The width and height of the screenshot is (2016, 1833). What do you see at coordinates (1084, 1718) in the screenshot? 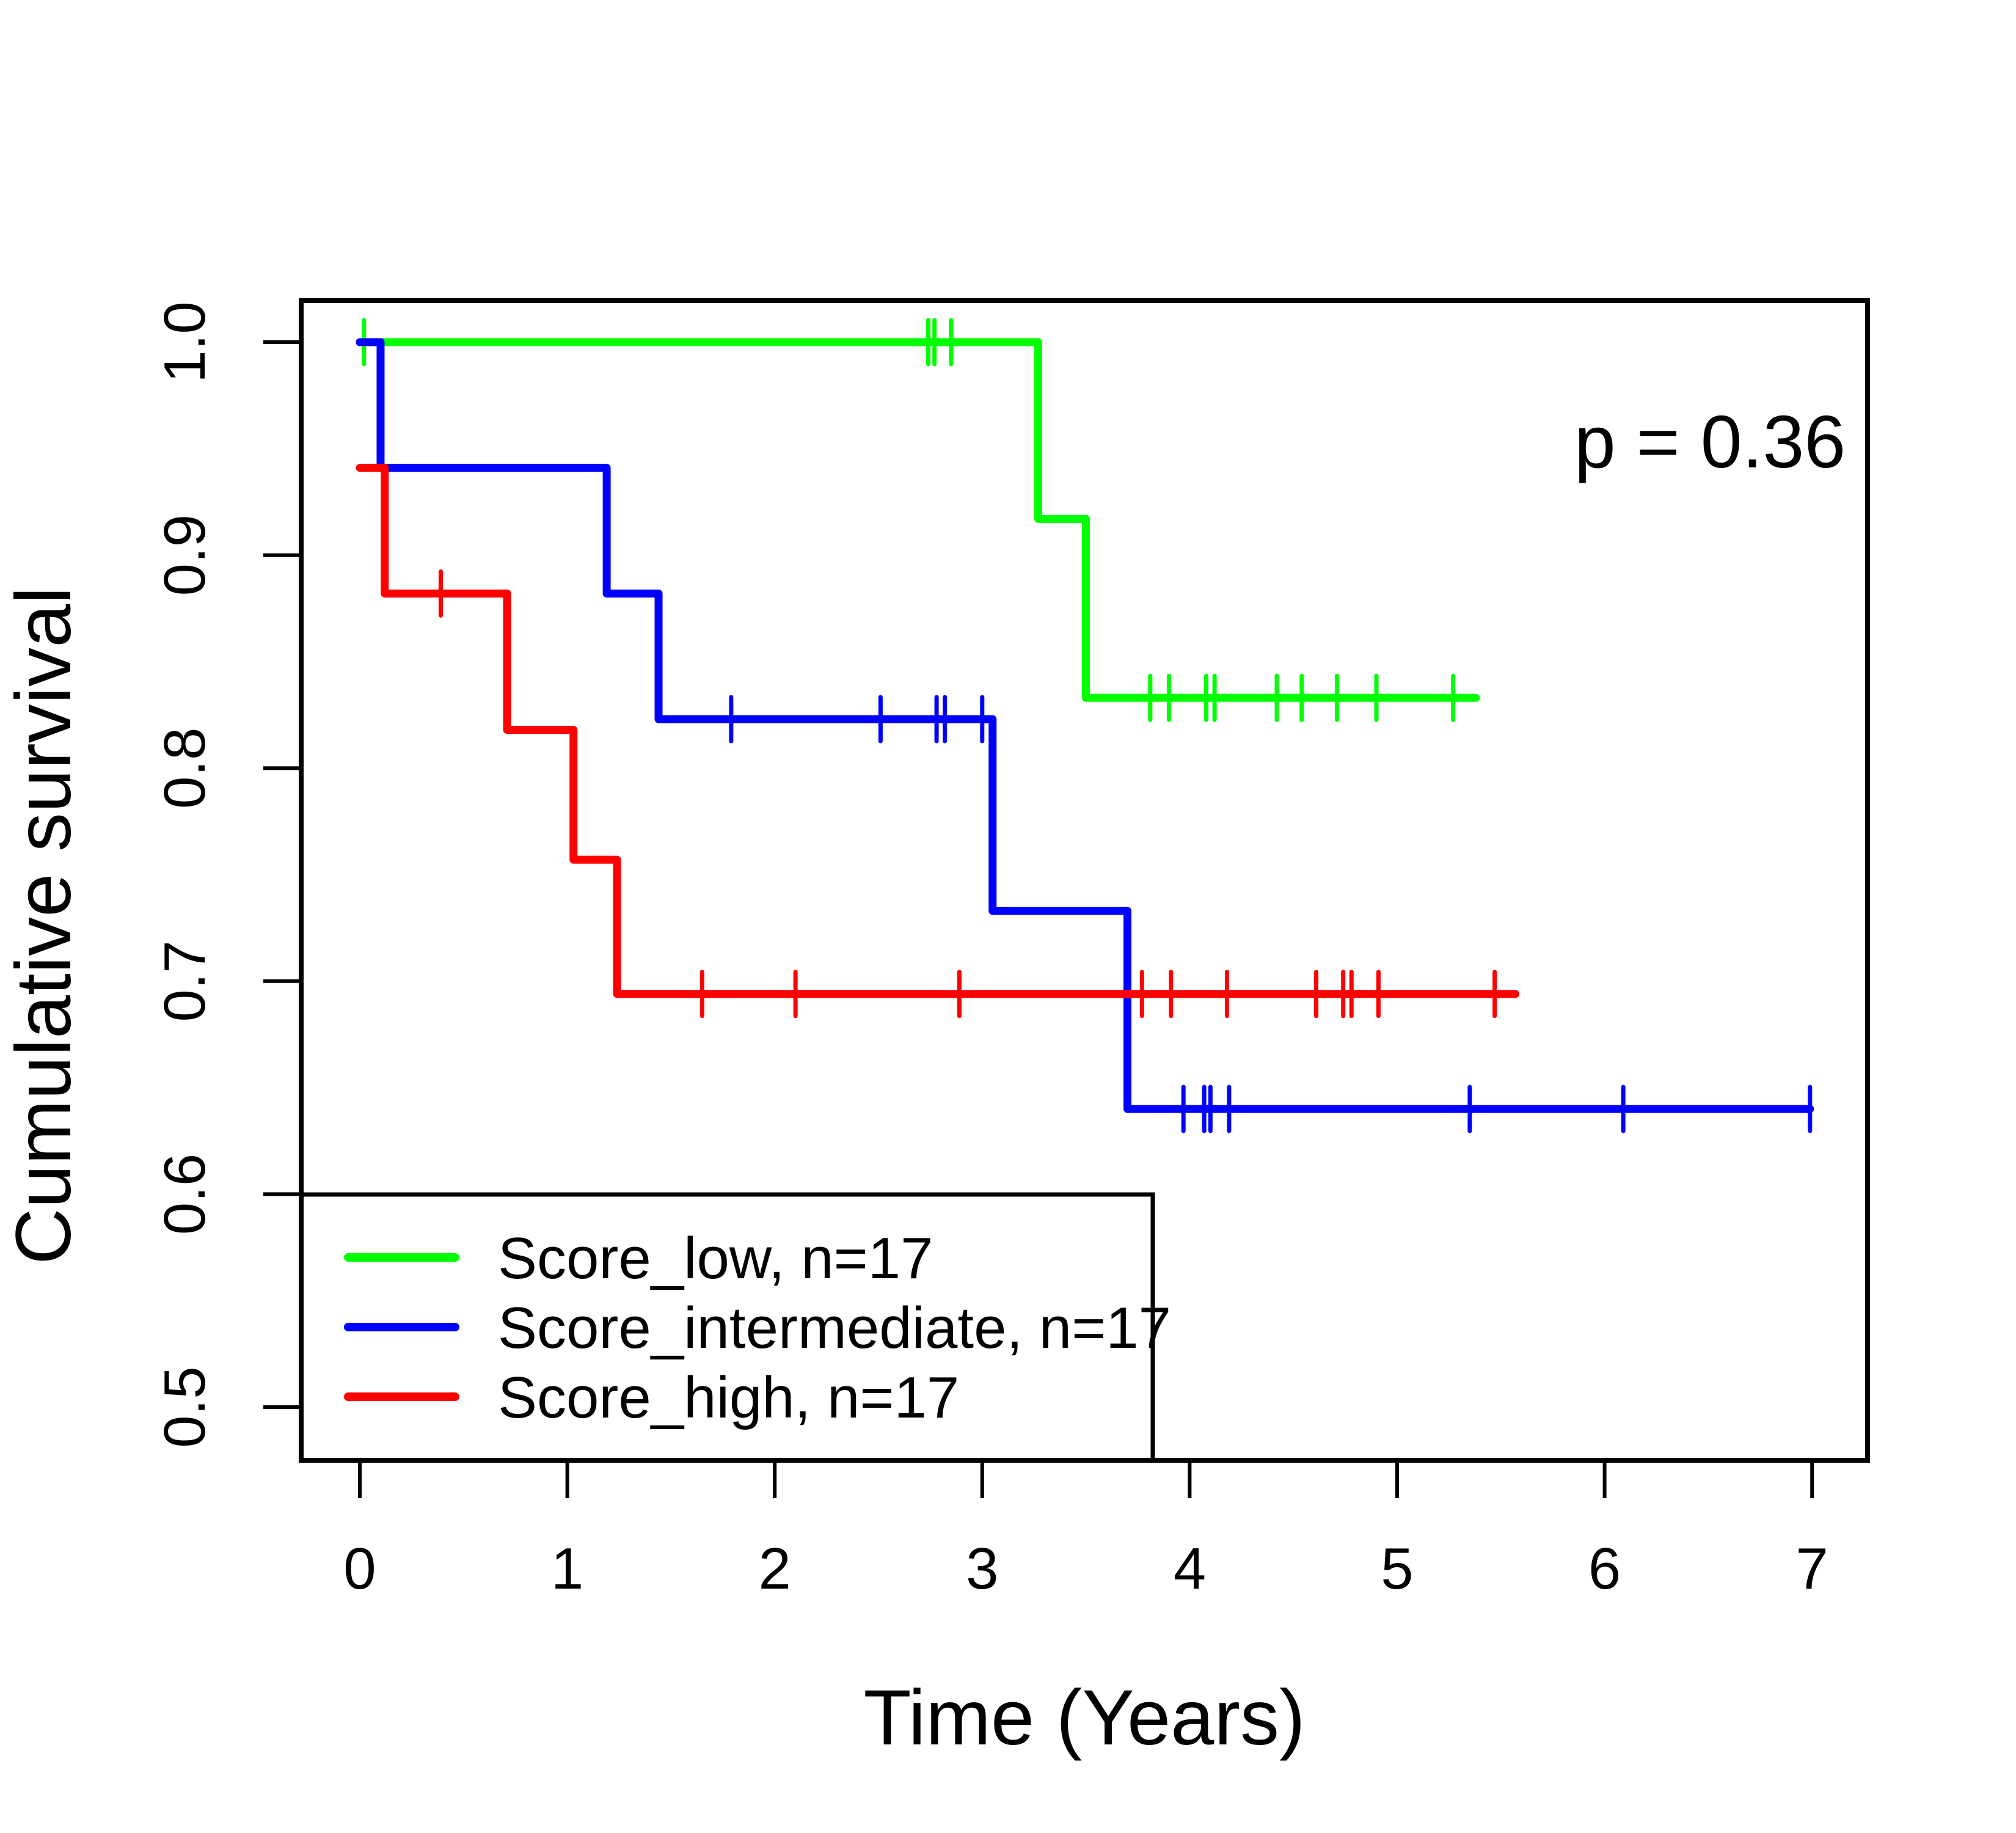
I see `x-axis-title: Time (Years)` at bounding box center [1084, 1718].